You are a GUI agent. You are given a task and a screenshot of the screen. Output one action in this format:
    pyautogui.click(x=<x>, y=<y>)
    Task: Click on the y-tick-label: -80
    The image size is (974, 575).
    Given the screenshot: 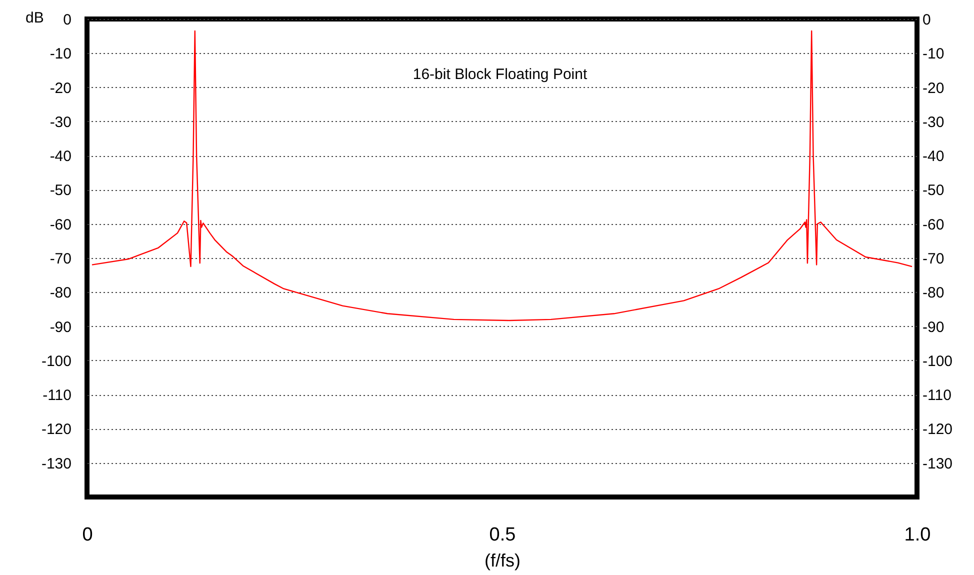 What is the action you would take?
    pyautogui.click(x=61, y=293)
    